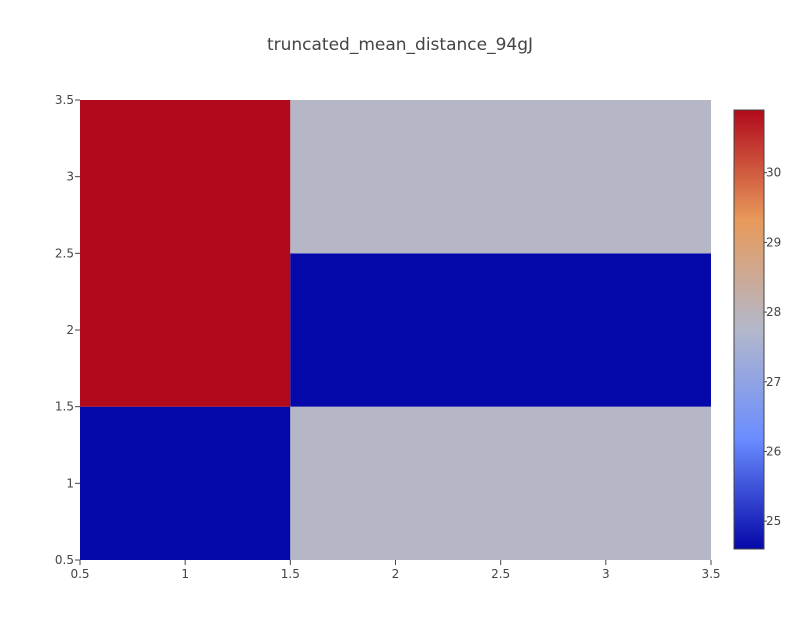 The height and width of the screenshot is (640, 800). I want to click on colorbar-gradient, so click(749, 329).